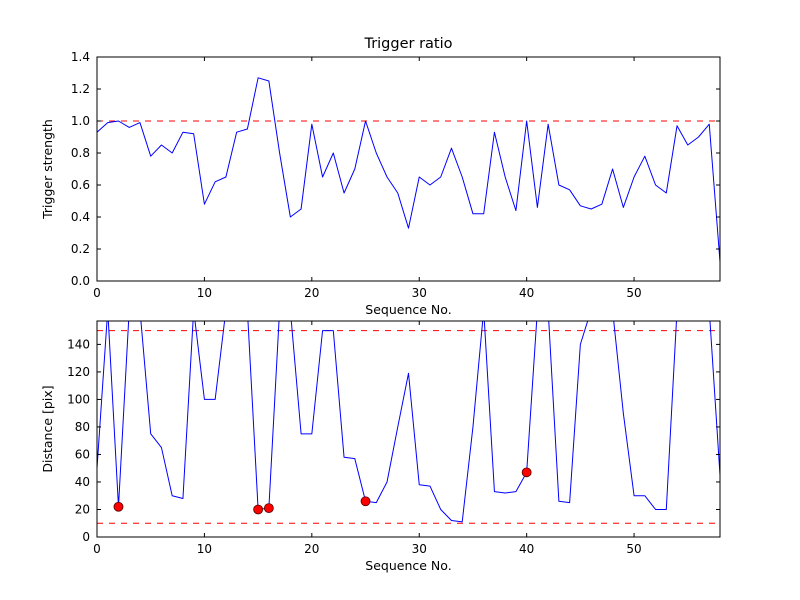 The height and width of the screenshot is (600, 800). Describe the element at coordinates (78, 372) in the screenshot. I see `y-tick-label: 120` at that location.